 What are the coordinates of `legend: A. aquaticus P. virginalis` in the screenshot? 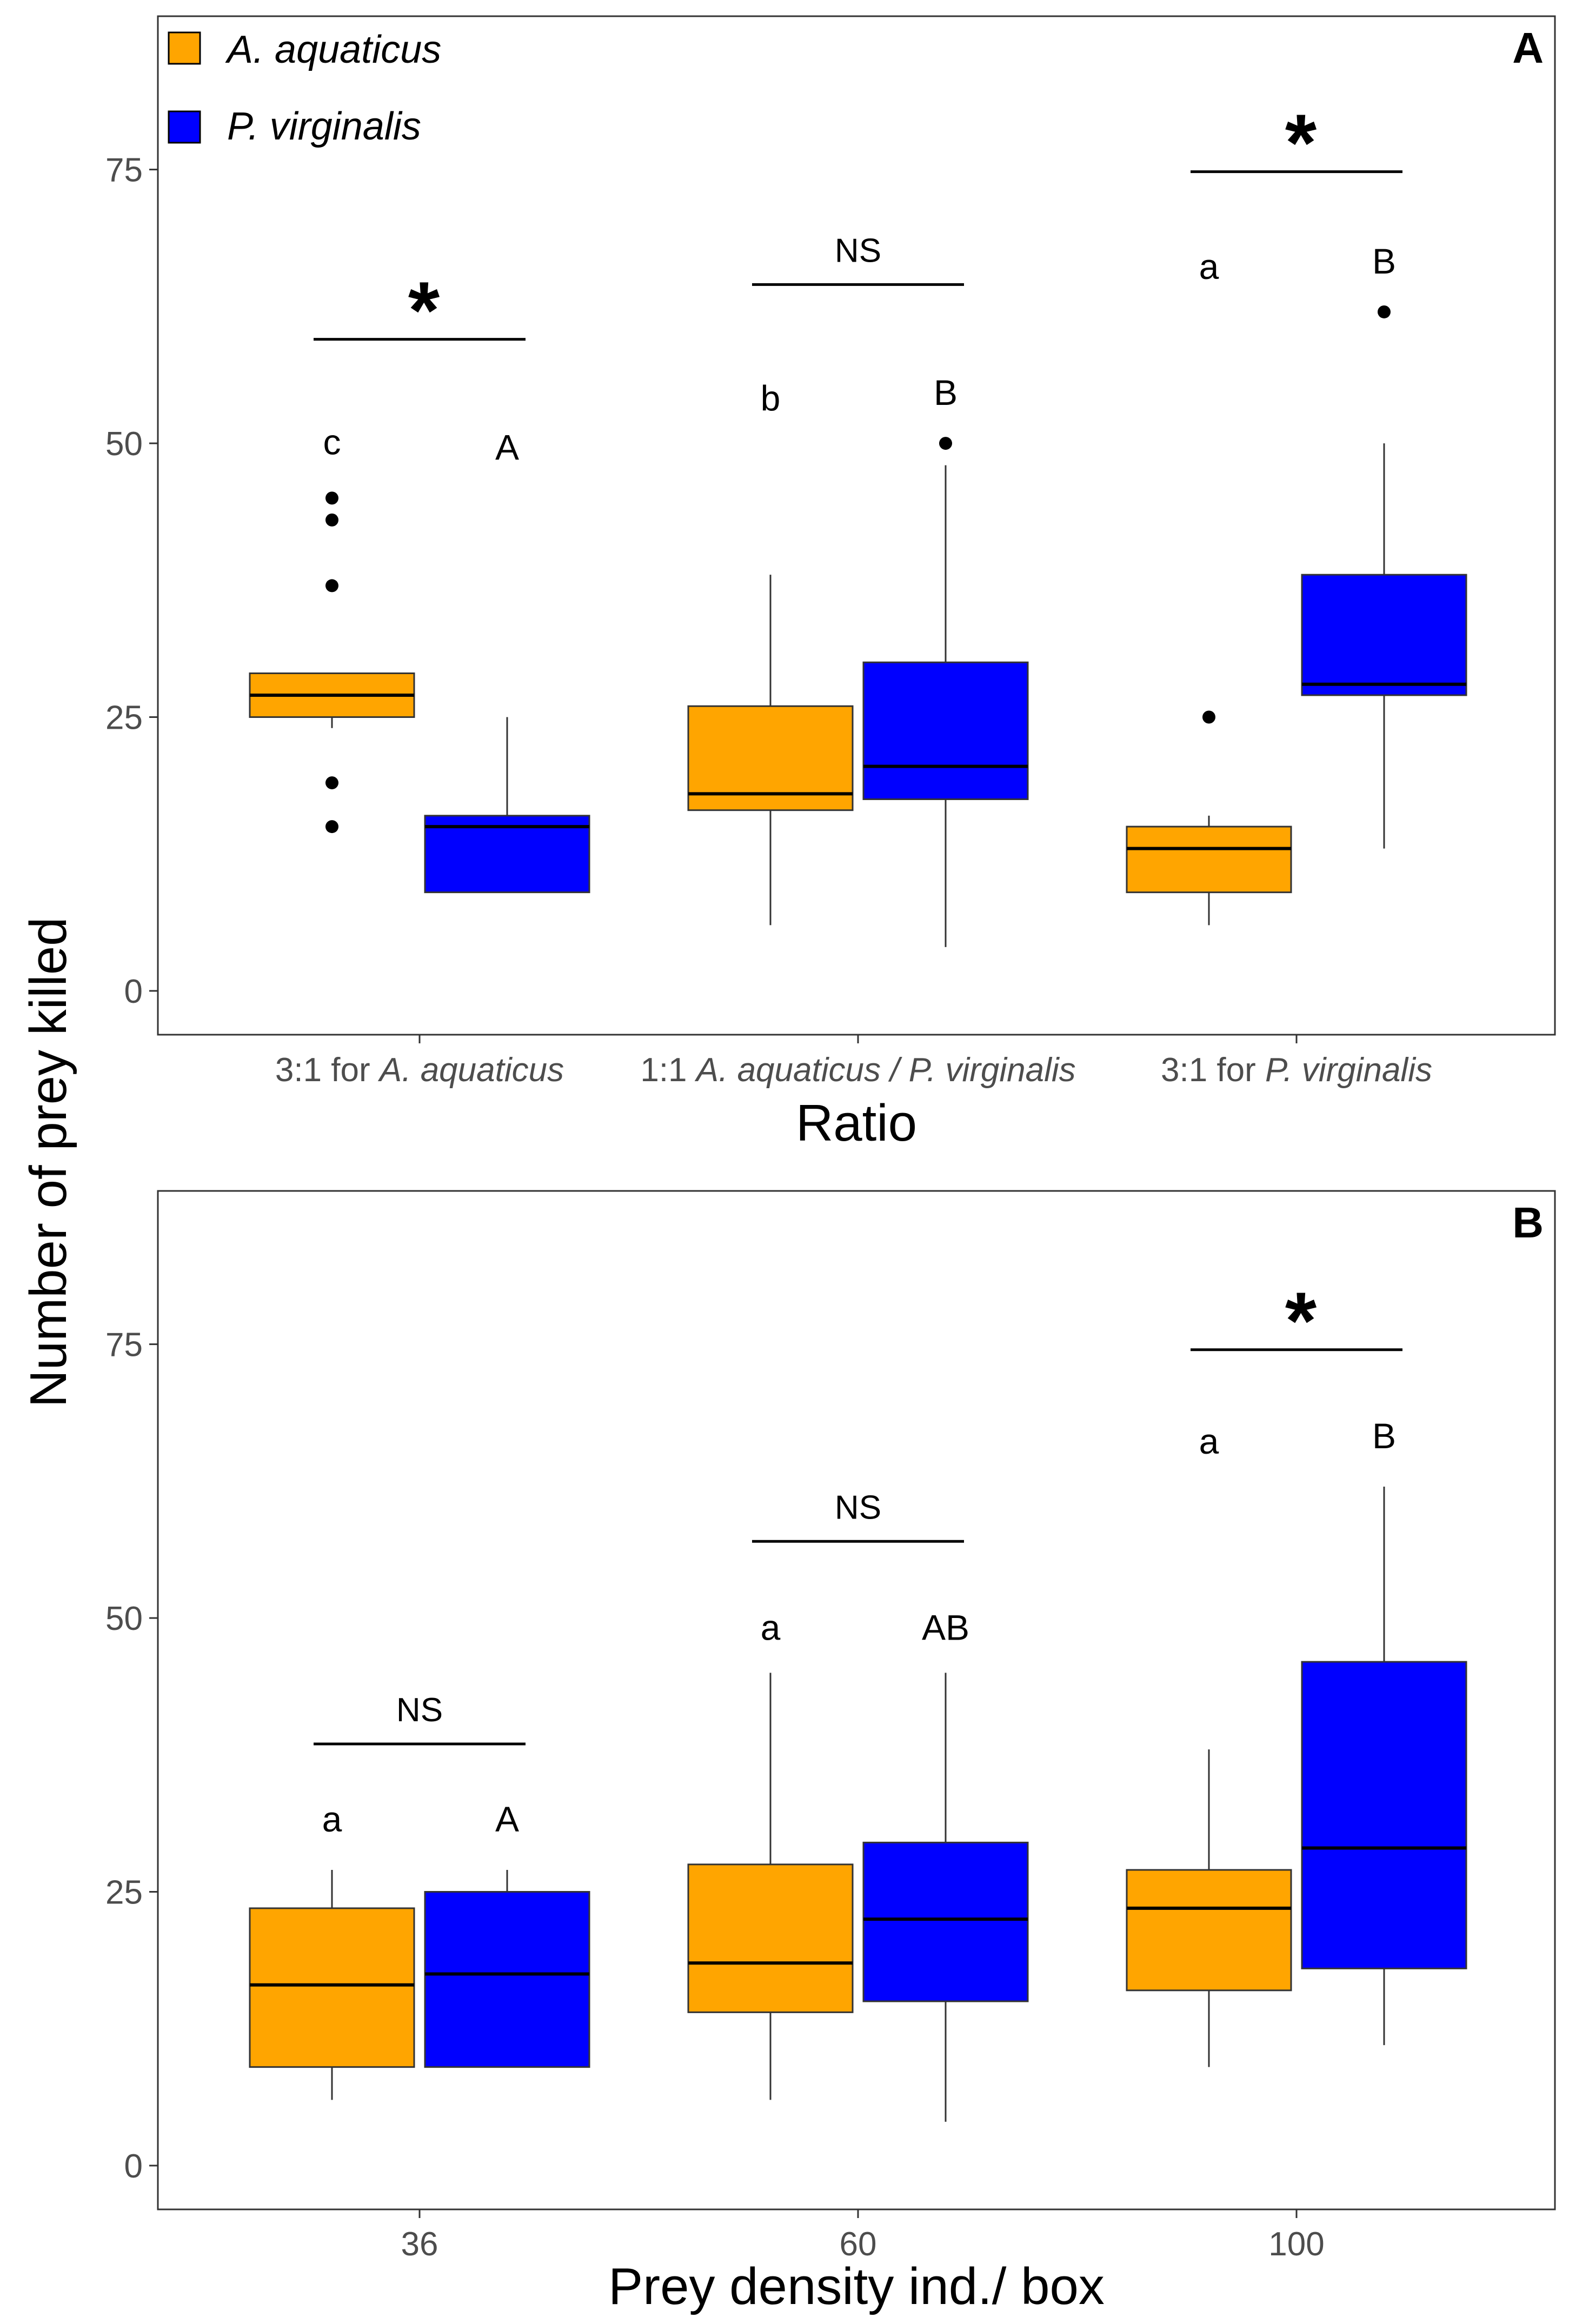 It's located at (305, 88).